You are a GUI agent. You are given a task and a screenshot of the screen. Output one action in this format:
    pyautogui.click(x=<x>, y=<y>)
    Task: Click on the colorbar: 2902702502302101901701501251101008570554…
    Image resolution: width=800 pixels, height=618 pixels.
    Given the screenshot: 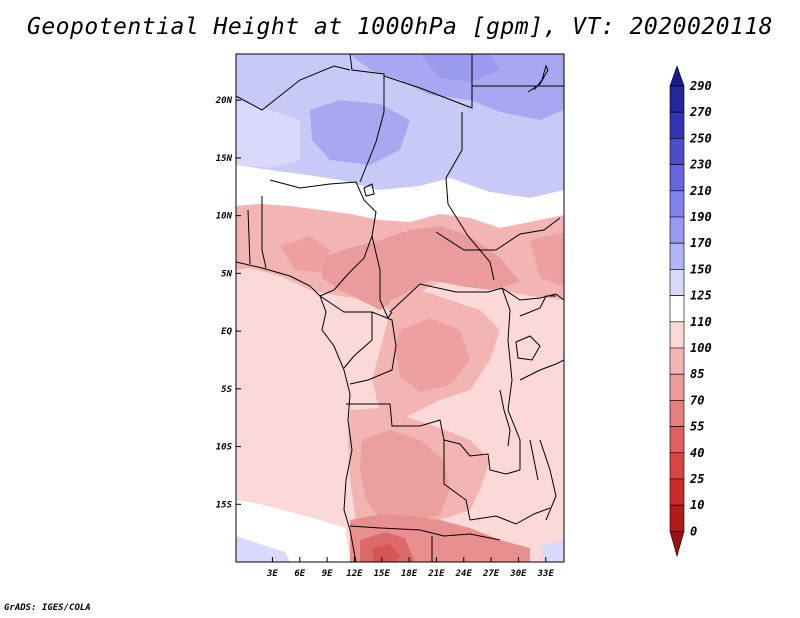 What is the action you would take?
    pyautogui.click(x=690, y=311)
    